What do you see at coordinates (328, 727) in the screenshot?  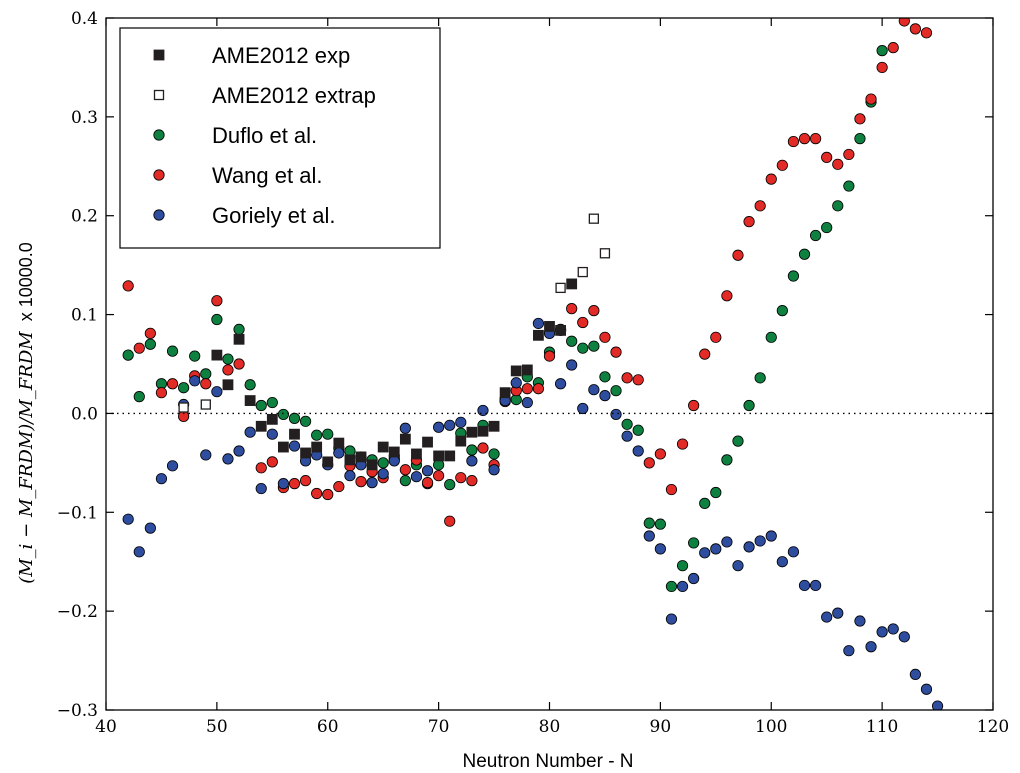 I see `x-tick-label: 60` at bounding box center [328, 727].